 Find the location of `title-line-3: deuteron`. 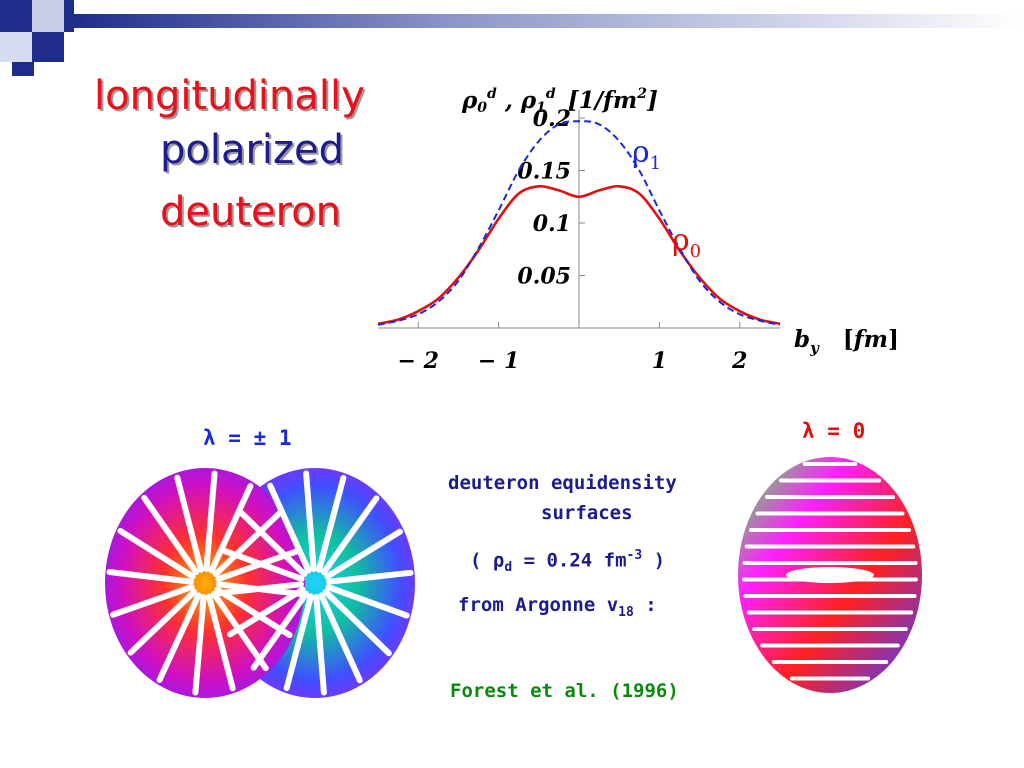

title-line-3: deuteron is located at coordinates (251, 212).